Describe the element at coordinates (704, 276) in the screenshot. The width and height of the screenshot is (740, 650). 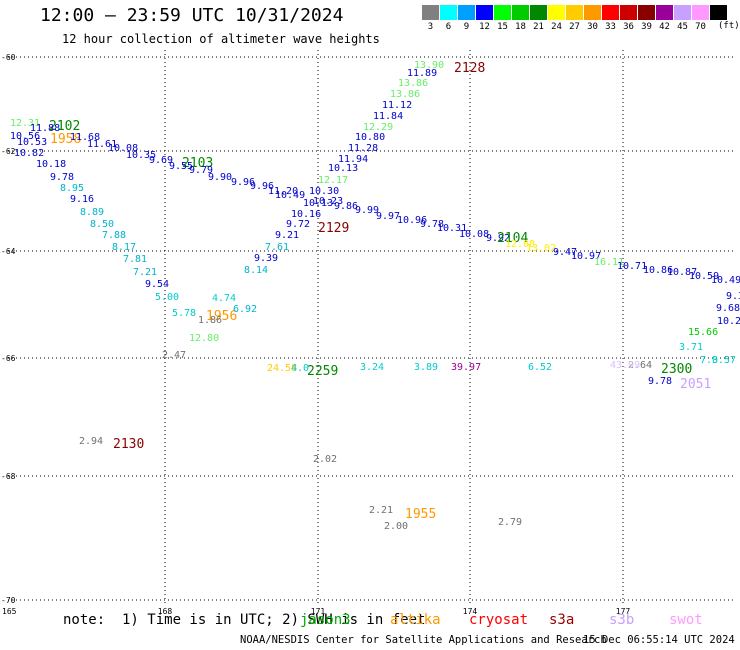
I see `wave-height-reading: 10.59` at that location.